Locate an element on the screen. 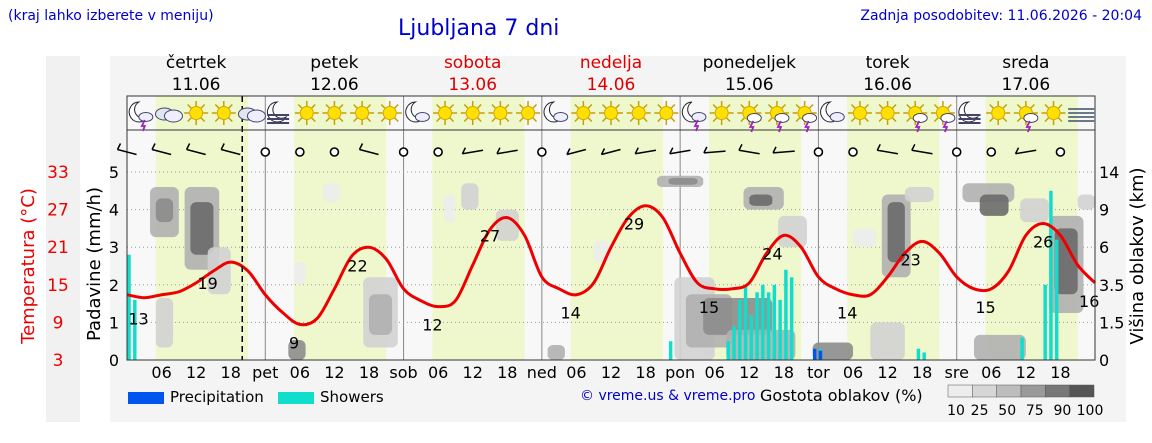 This screenshot has width=1152, height=443. day-axis-label: tor is located at coordinates (818, 372).